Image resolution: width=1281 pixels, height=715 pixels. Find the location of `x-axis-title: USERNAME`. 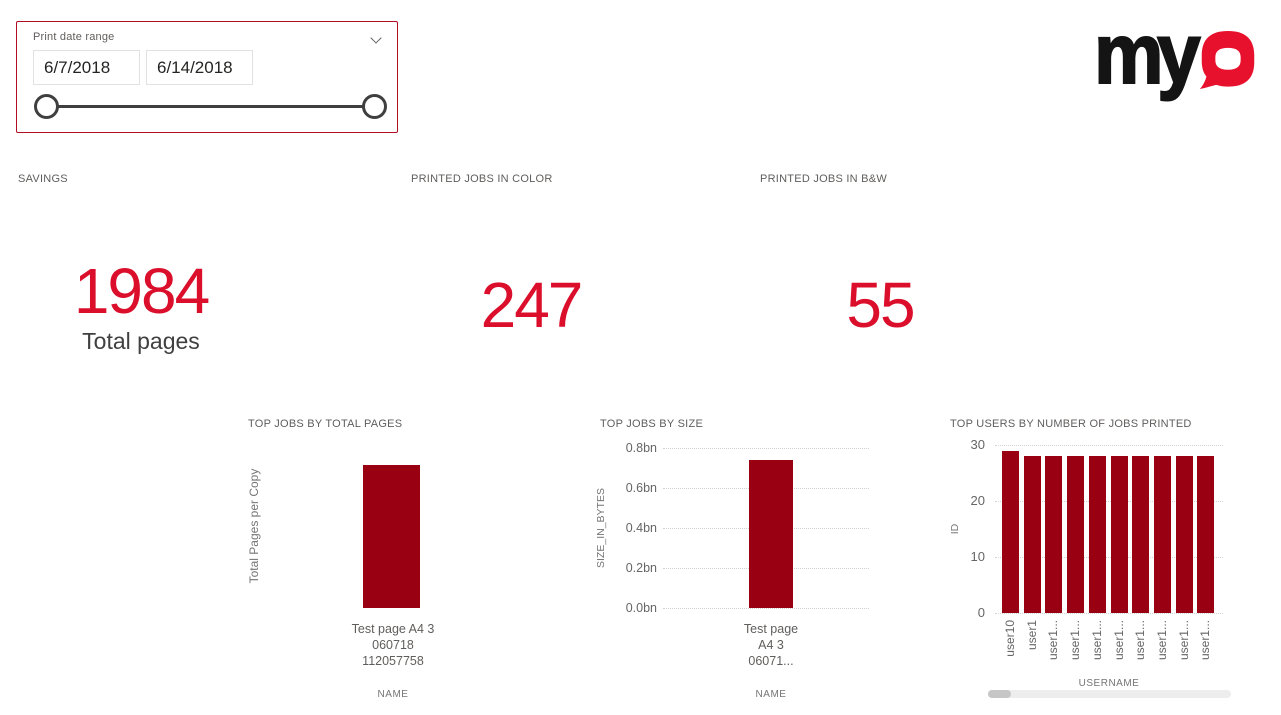

x-axis-title: USERNAME is located at coordinates (1109, 683).